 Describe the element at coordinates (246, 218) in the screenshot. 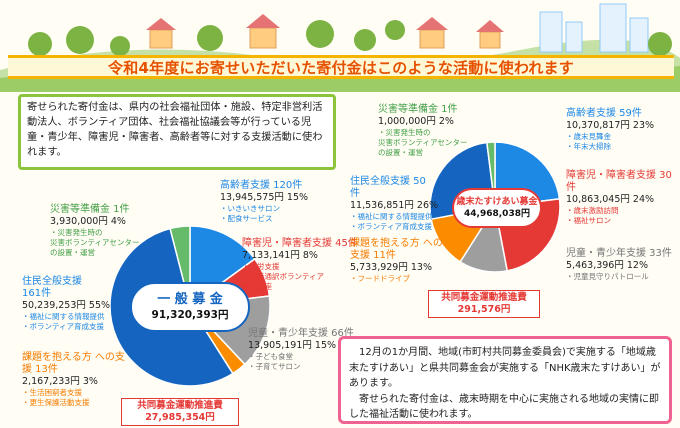

I see `left-senior-sub-1: ・配食サービス` at that location.